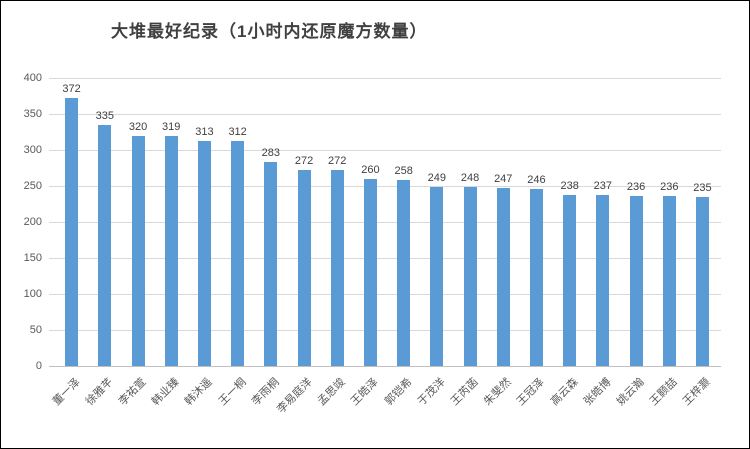  What do you see at coordinates (71, 89) in the screenshot?
I see `bar-value-label: 372` at bounding box center [71, 89].